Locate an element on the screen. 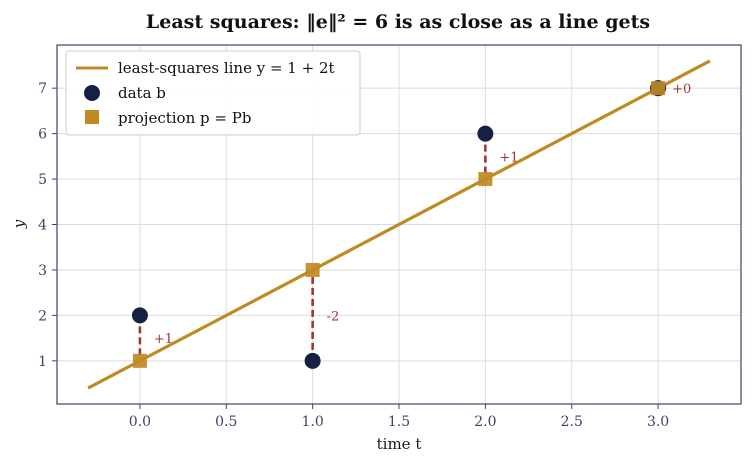 This screenshot has height=466, width=752. x-tick-label: 1.5 is located at coordinates (399, 422).